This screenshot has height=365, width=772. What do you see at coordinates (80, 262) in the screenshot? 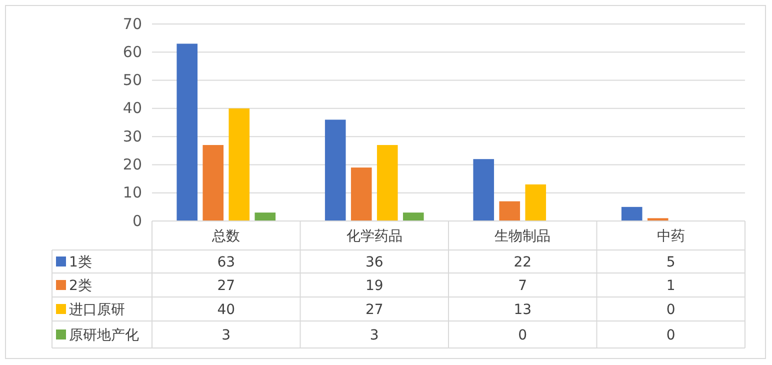
I see `legend-label: 1类` at bounding box center [80, 262].